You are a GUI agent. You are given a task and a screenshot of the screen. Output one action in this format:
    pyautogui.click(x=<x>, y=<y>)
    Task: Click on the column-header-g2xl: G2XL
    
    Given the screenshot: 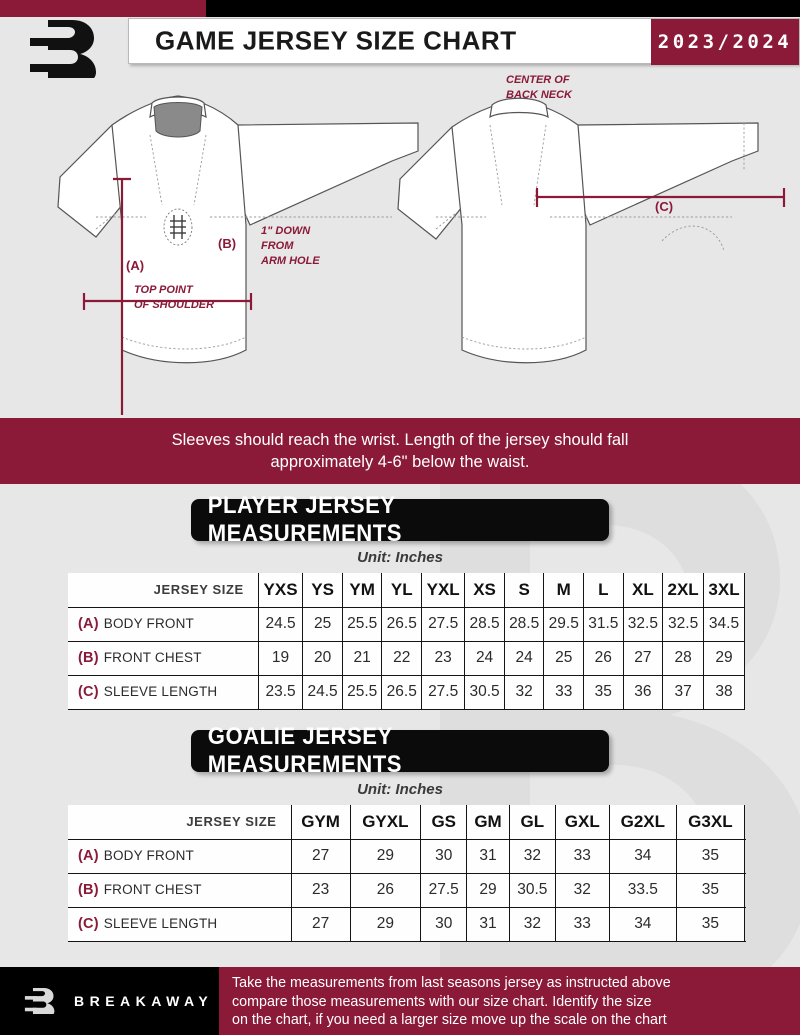 What is the action you would take?
    pyautogui.click(x=643, y=822)
    